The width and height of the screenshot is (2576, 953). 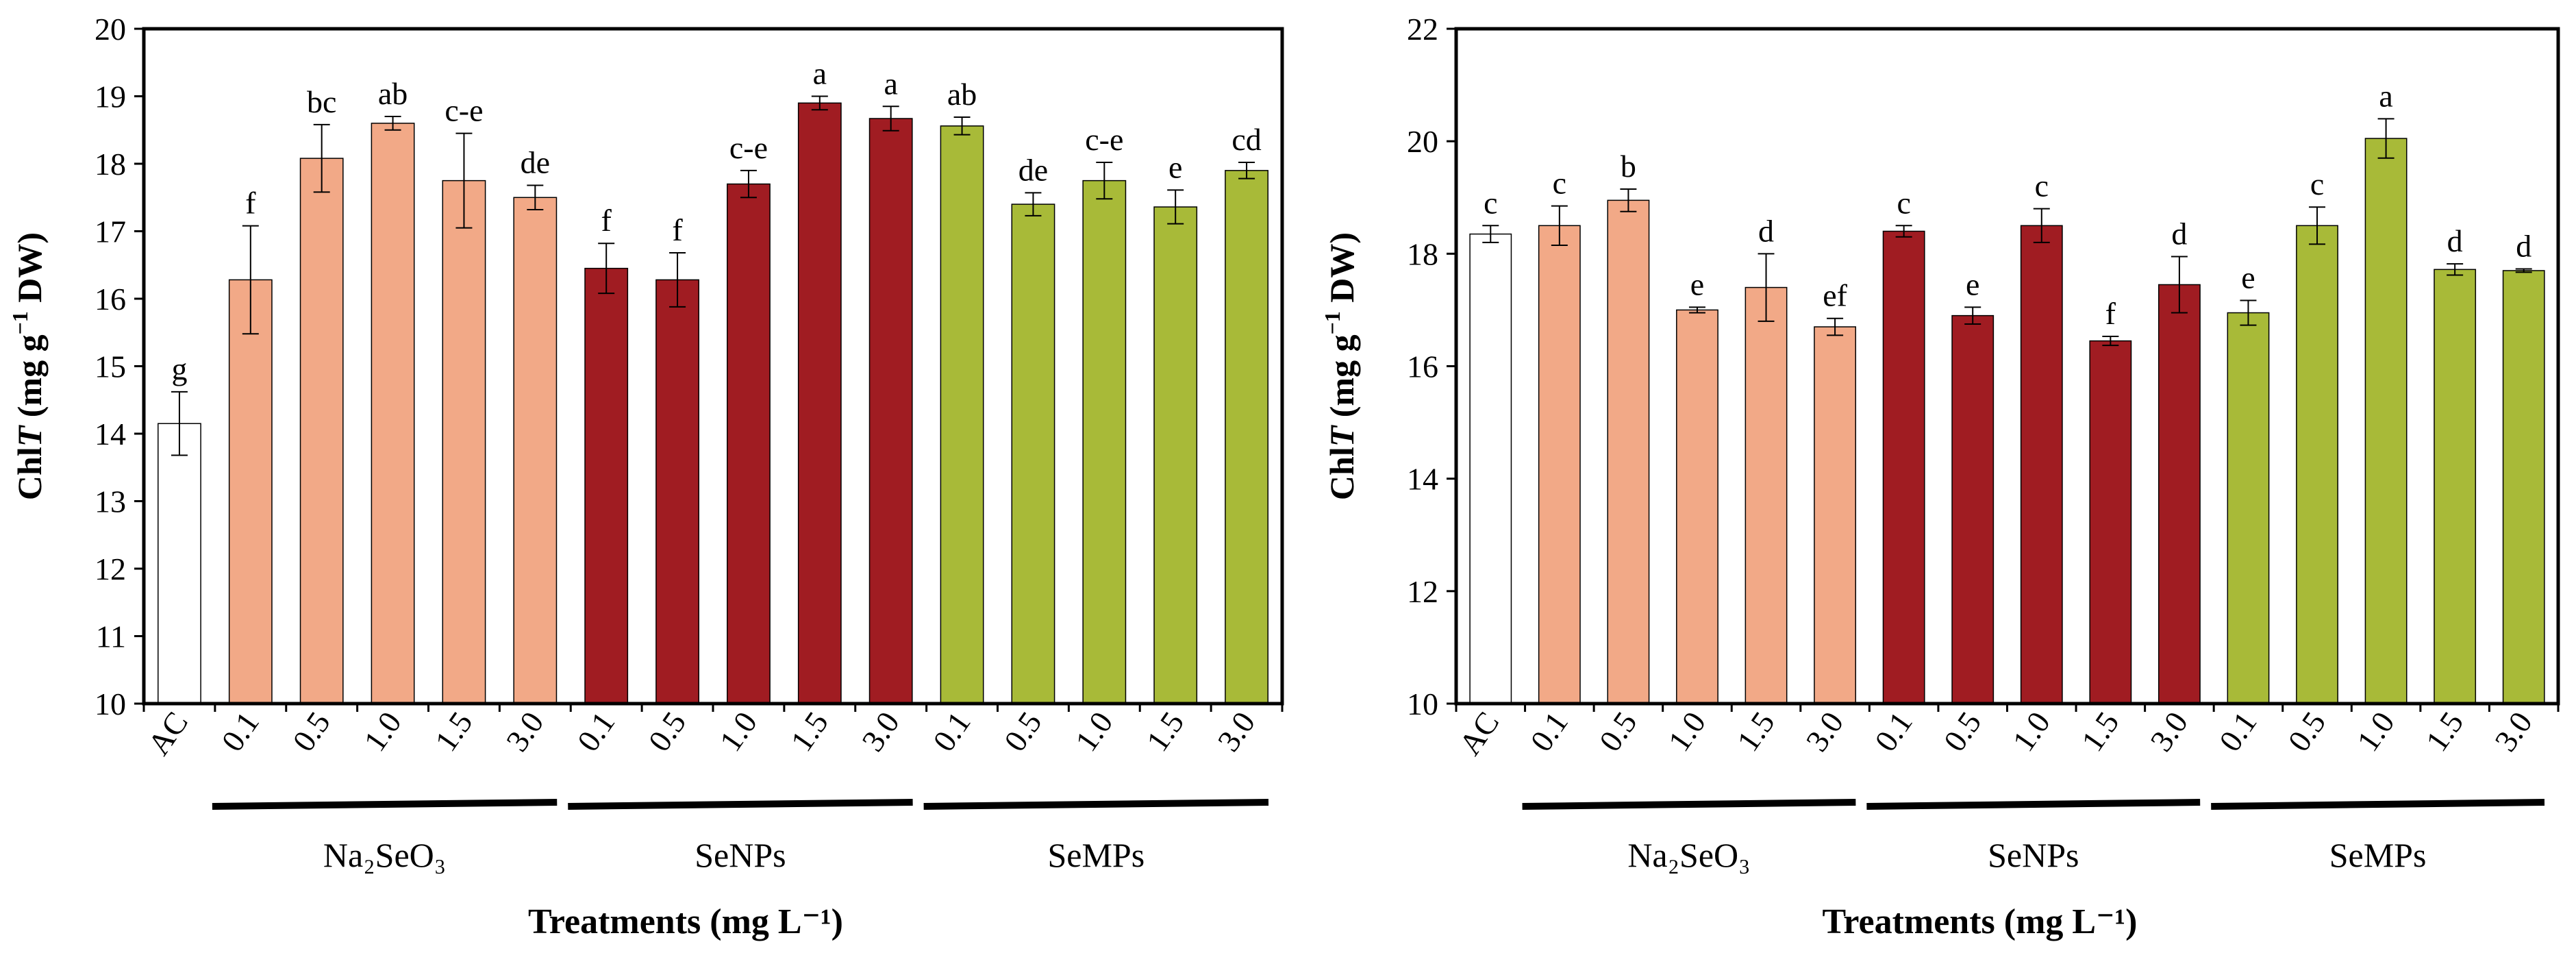 What do you see at coordinates (1342, 379) in the screenshot?
I see `y-axis-title-part: (mg g` at bounding box center [1342, 379].